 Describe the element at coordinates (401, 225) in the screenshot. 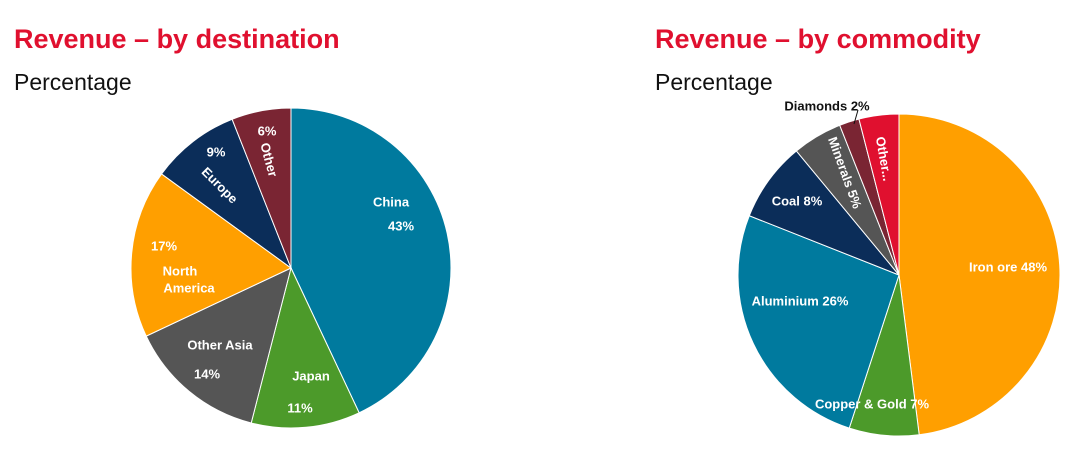

I see `slice-value-china: 43%` at that location.